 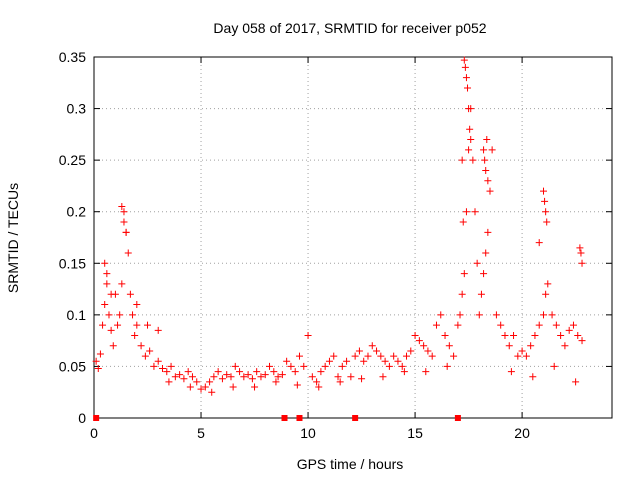 I want to click on zero-marker, so click(x=299, y=418).